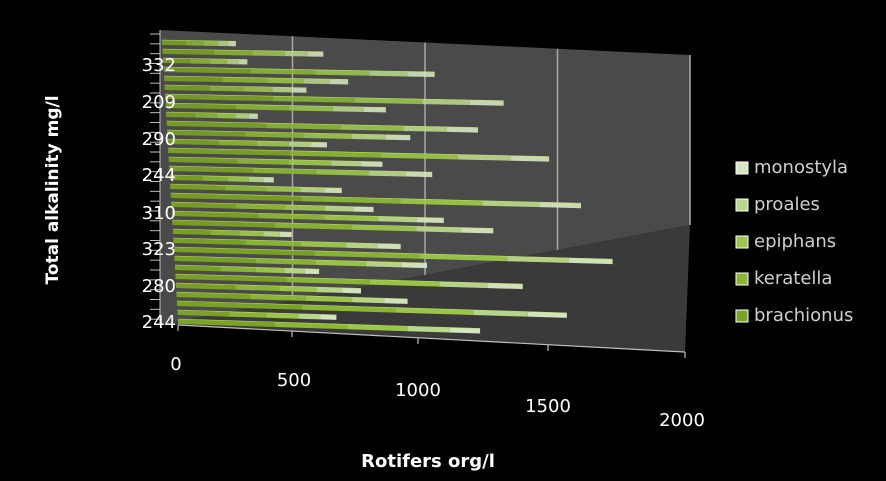 Image resolution: width=886 pixels, height=481 pixels. Describe the element at coordinates (159, 102) in the screenshot. I see `y-tick-label: 209` at that location.